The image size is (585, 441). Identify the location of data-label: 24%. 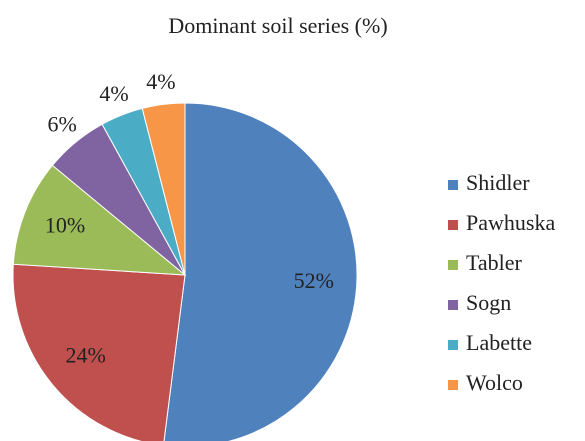
(85, 354).